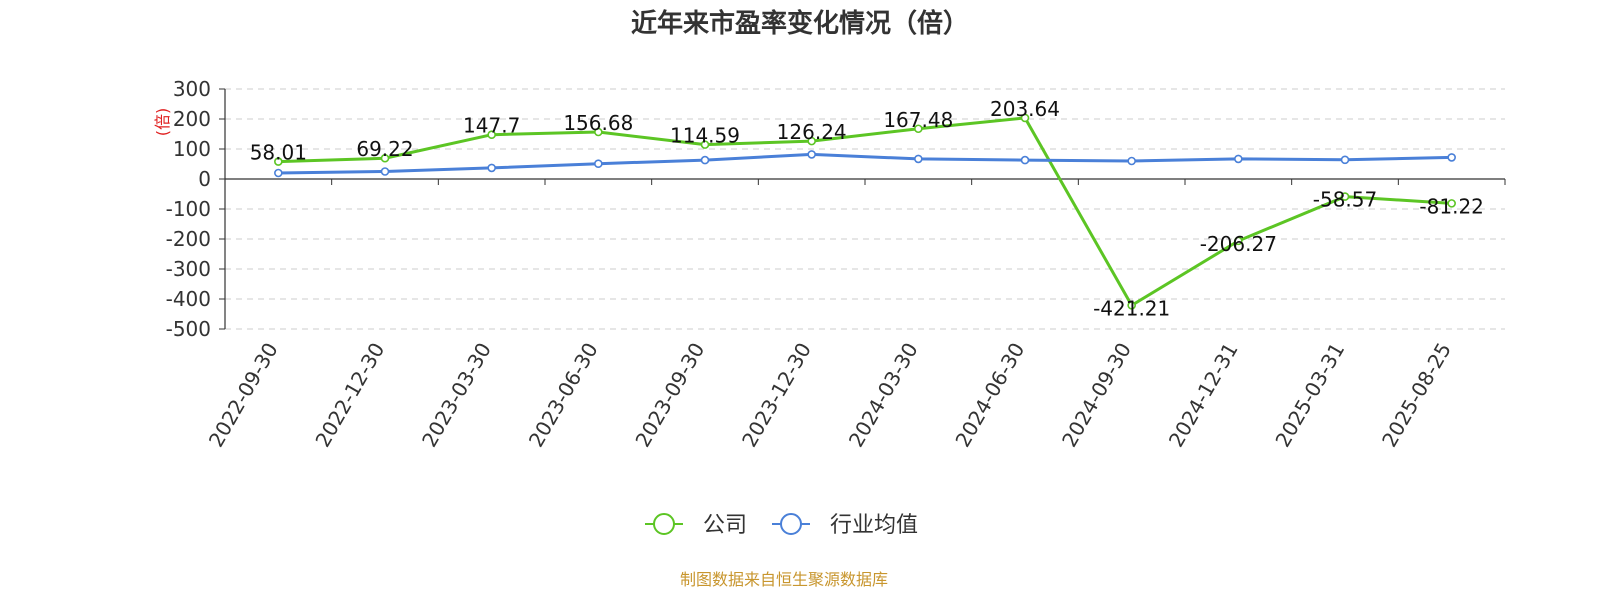 The height and width of the screenshot is (600, 1600). I want to click on x-tick-label: 2023-09-30, so click(669, 395).